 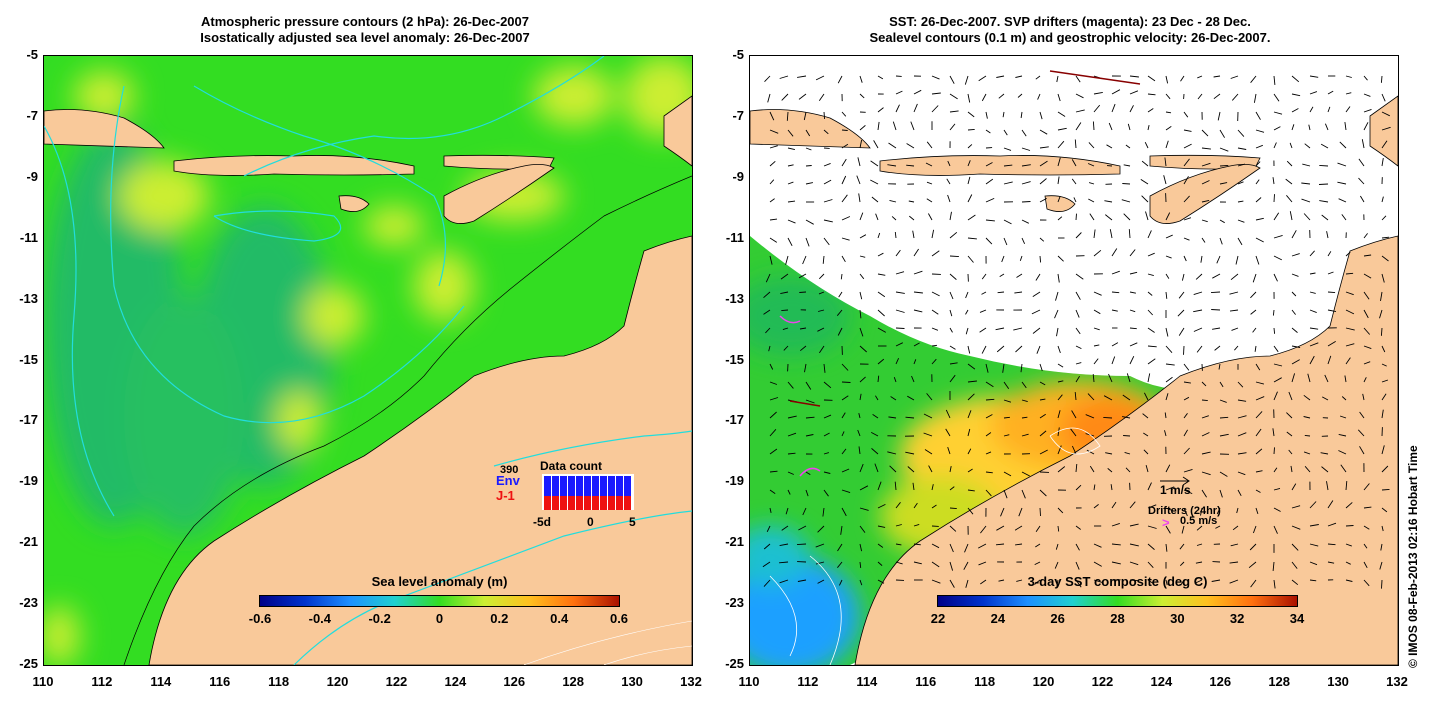 What do you see at coordinates (220, 681) in the screenshot?
I see `x-tick-label: 116` at bounding box center [220, 681].